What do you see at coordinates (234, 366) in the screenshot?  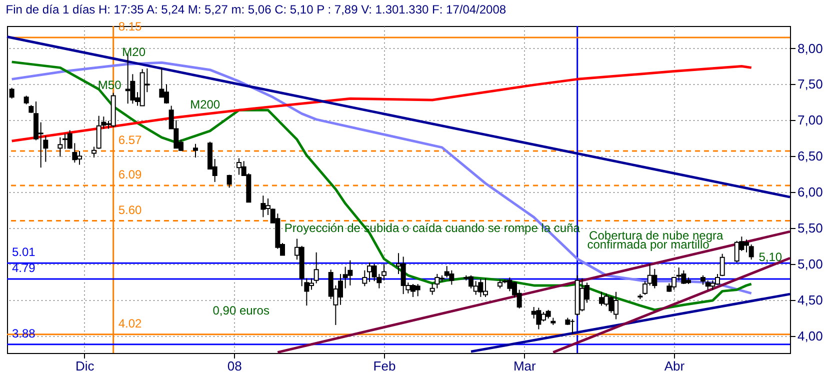 I see `x-tick-label: 08` at bounding box center [234, 366].